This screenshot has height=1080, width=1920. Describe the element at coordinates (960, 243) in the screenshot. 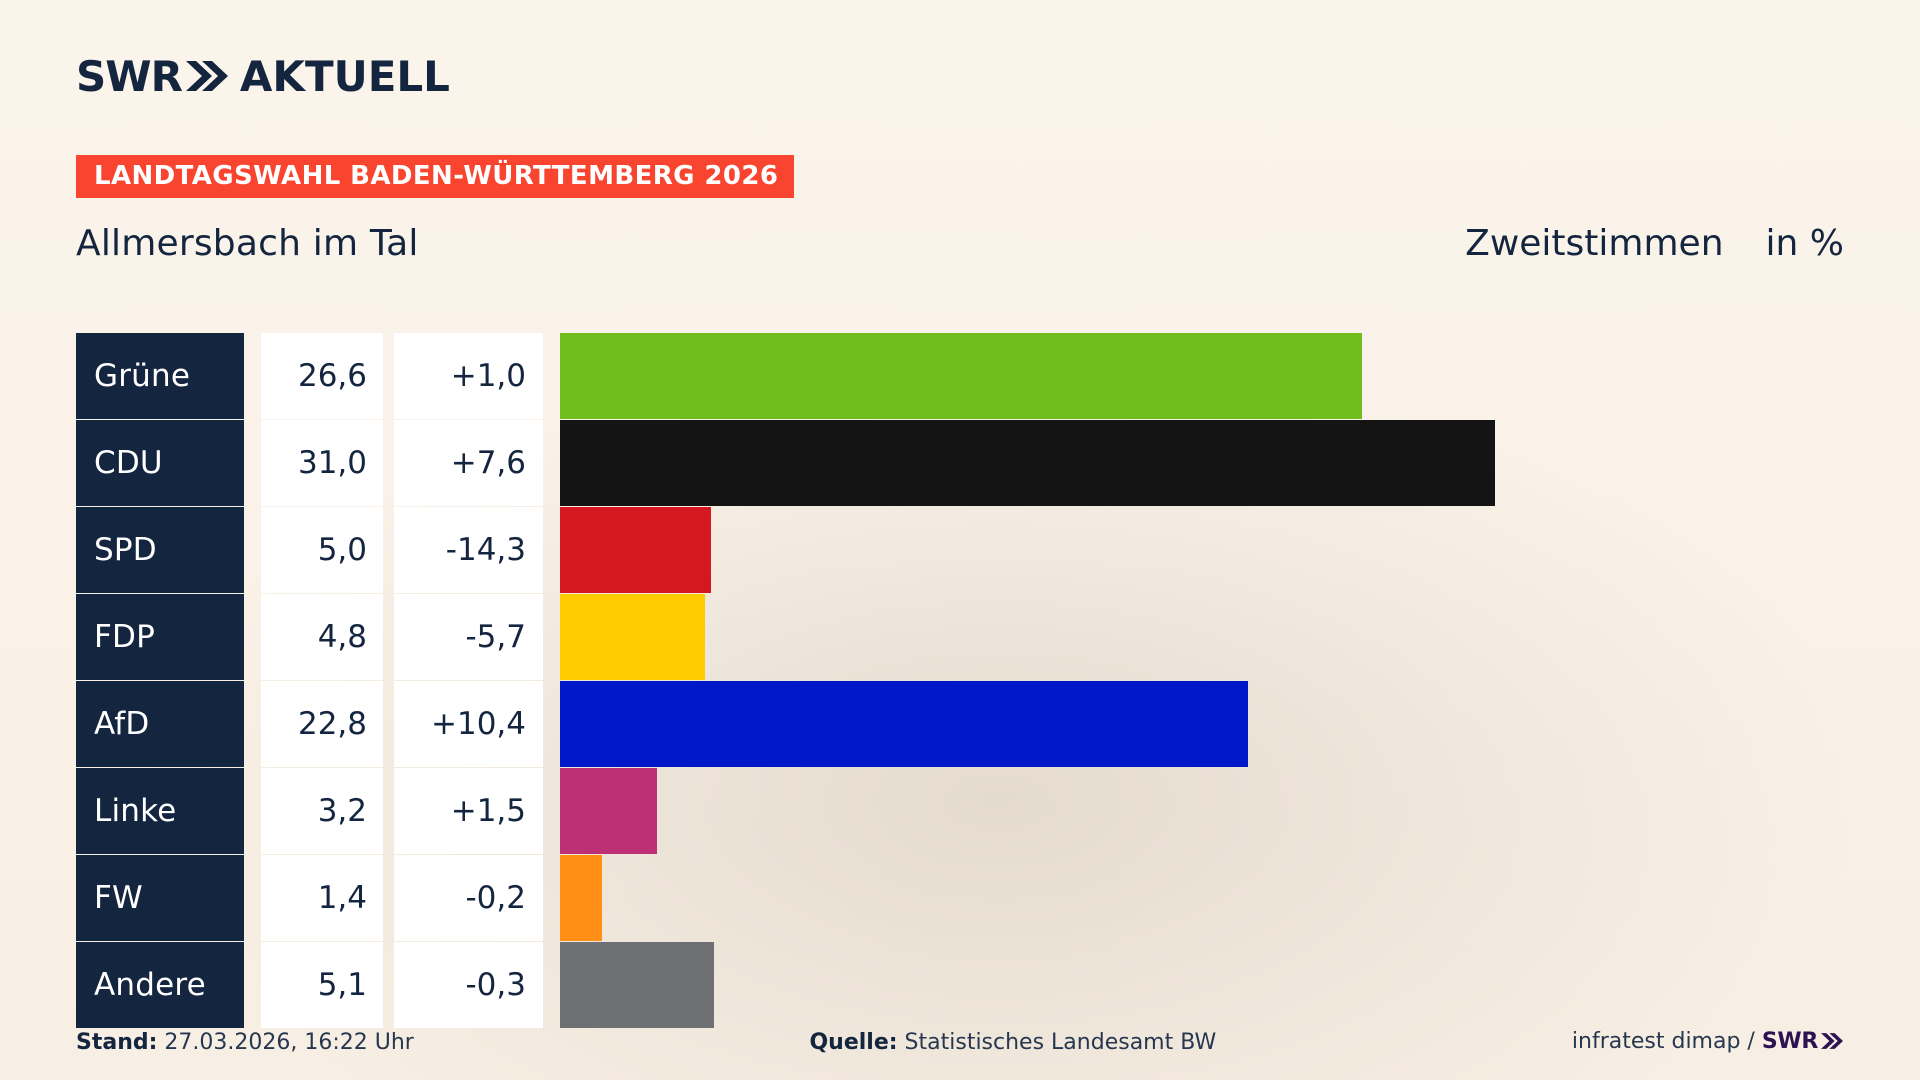

I see `subtitle-row: Allmersbach im Tal Zweitstimmen in %` at that location.